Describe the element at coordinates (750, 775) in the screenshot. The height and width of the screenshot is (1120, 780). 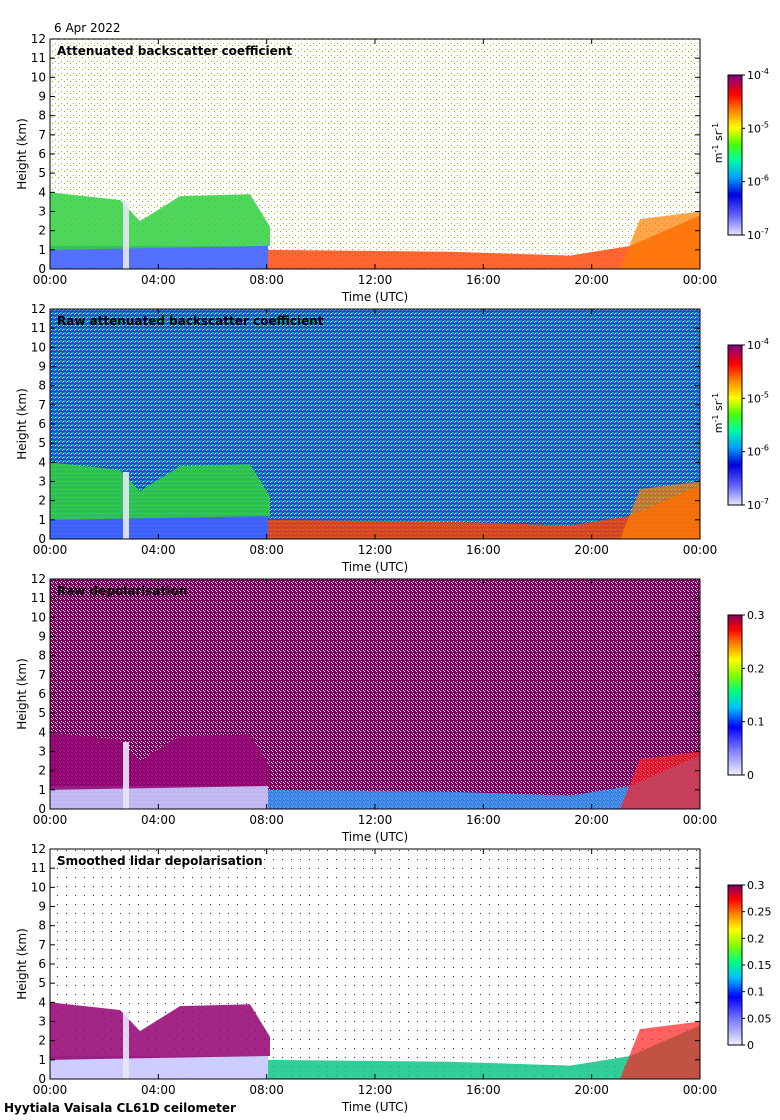
I see `colorbar-tick-label: 0` at that location.